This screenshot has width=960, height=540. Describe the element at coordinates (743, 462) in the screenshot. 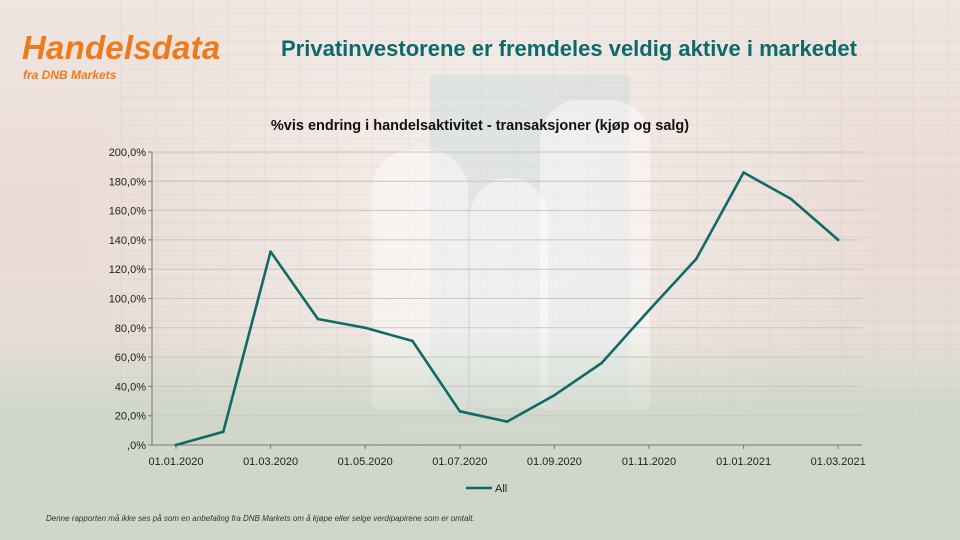

I see `x-tick-label: 01.01.2021` at that location.